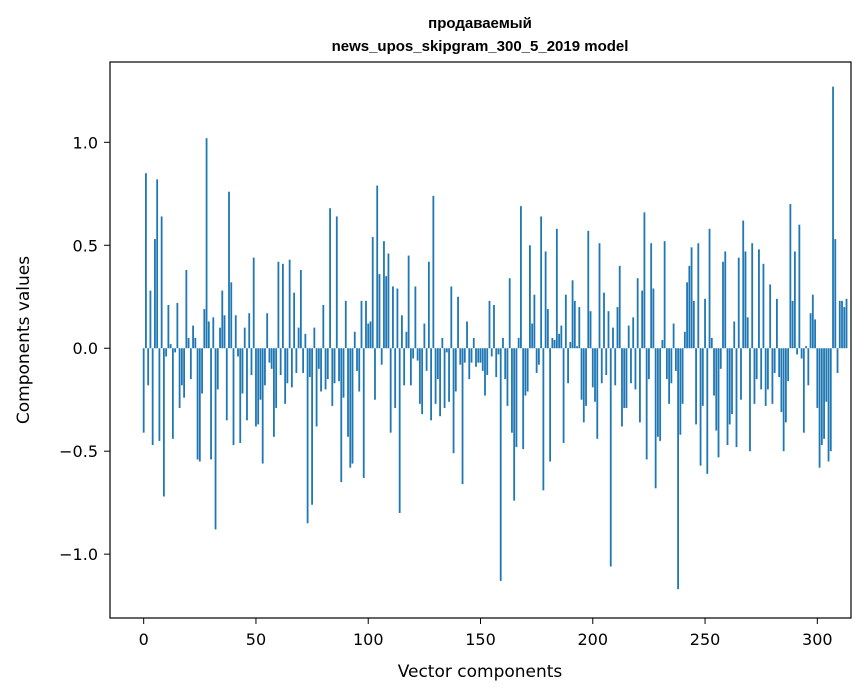 The height and width of the screenshot is (696, 867). Describe the element at coordinates (84, 348) in the screenshot. I see `y-axis-ticks: −1.0 −0.5 0.0 0.5 1.0` at that location.